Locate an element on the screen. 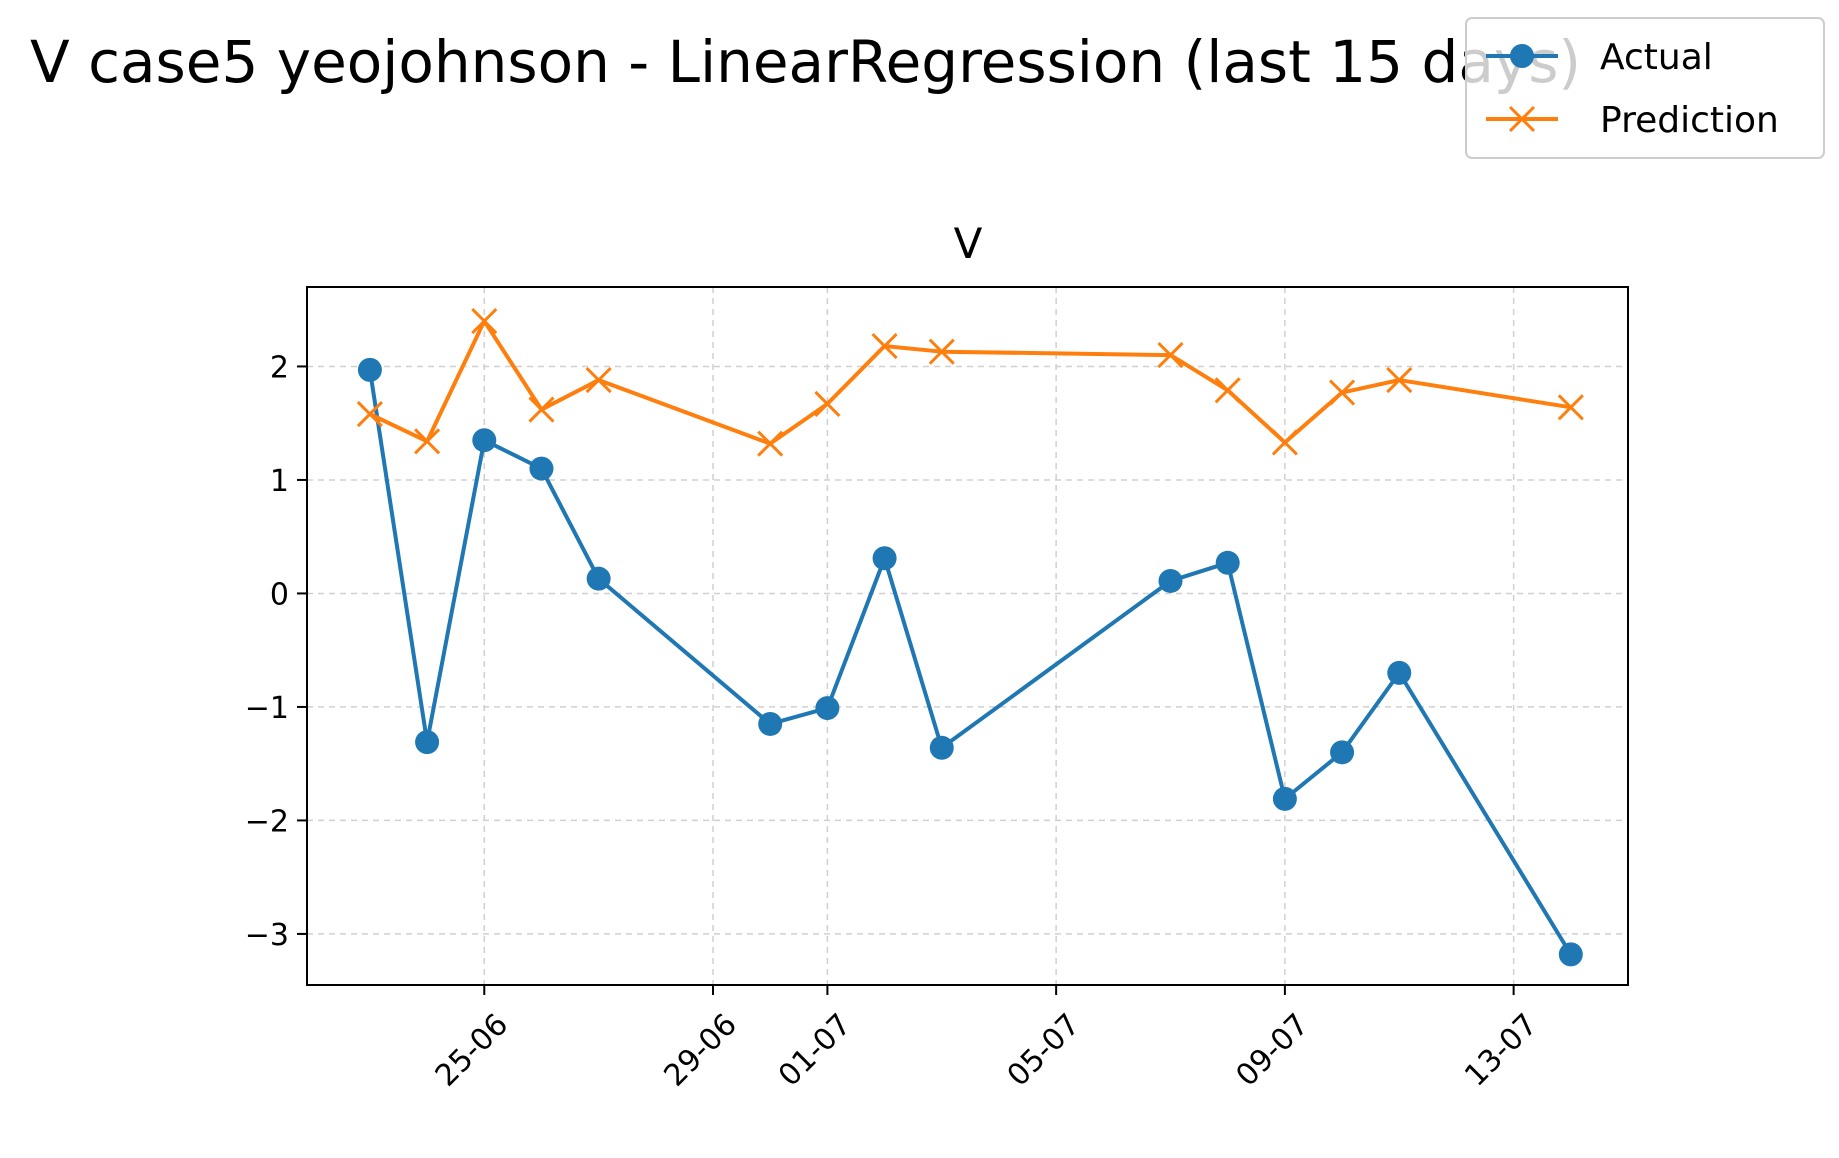 The width and height of the screenshot is (1839, 1158). legend-box is located at coordinates (1645, 88).